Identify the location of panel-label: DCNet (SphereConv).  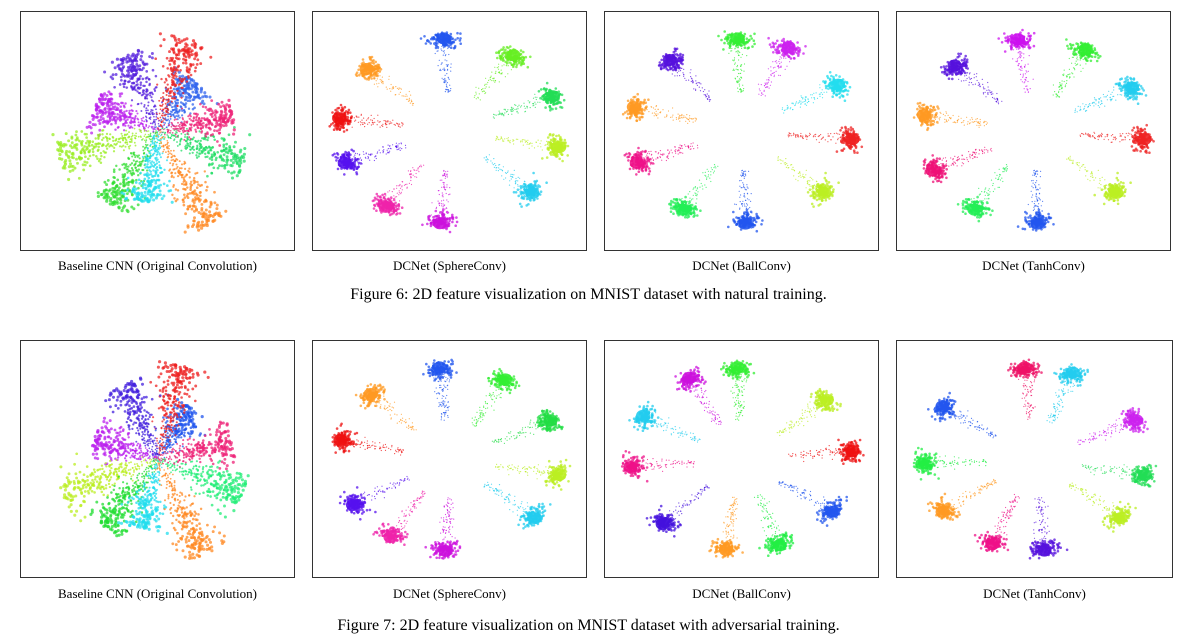
(449, 593).